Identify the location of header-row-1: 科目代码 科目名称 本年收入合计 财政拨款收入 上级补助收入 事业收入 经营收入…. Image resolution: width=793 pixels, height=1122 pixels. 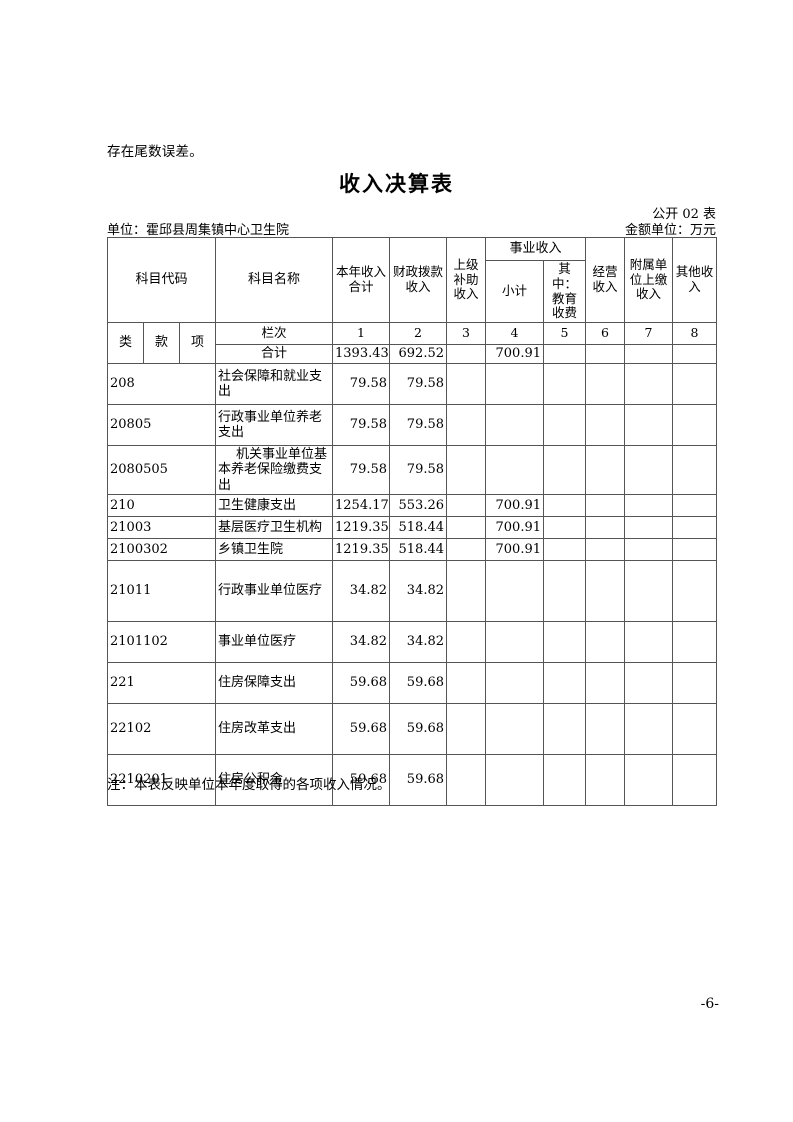
(412, 280).